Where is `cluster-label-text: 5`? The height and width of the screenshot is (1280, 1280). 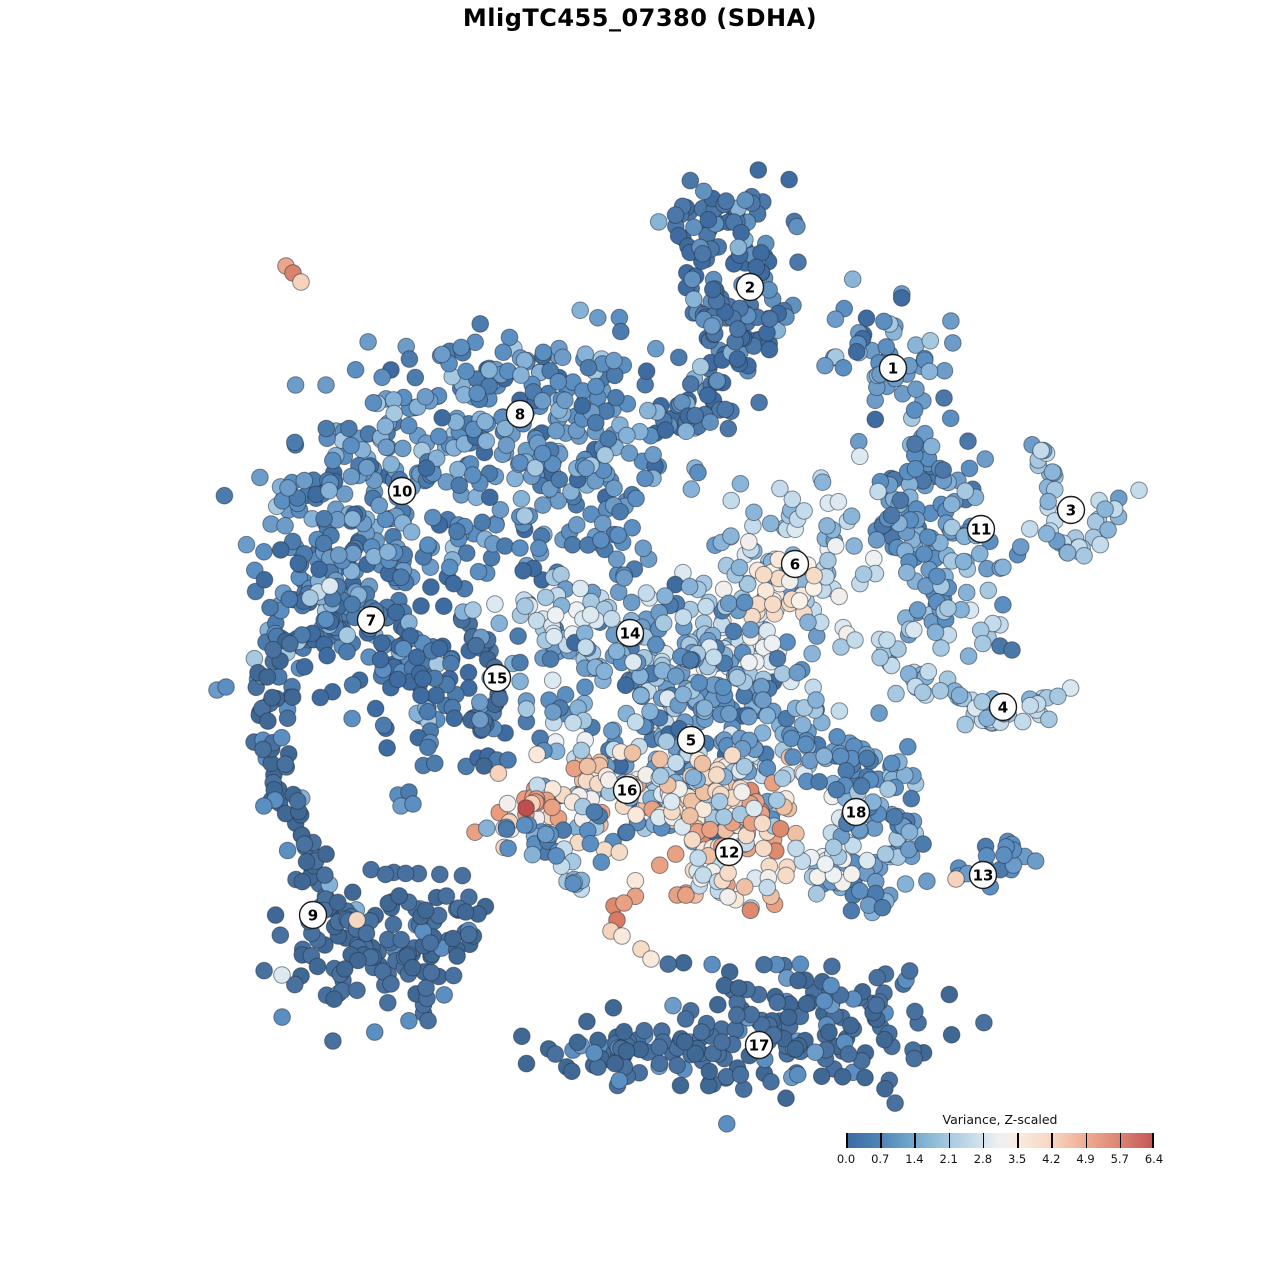
cluster-label-text: 5 is located at coordinates (691, 740).